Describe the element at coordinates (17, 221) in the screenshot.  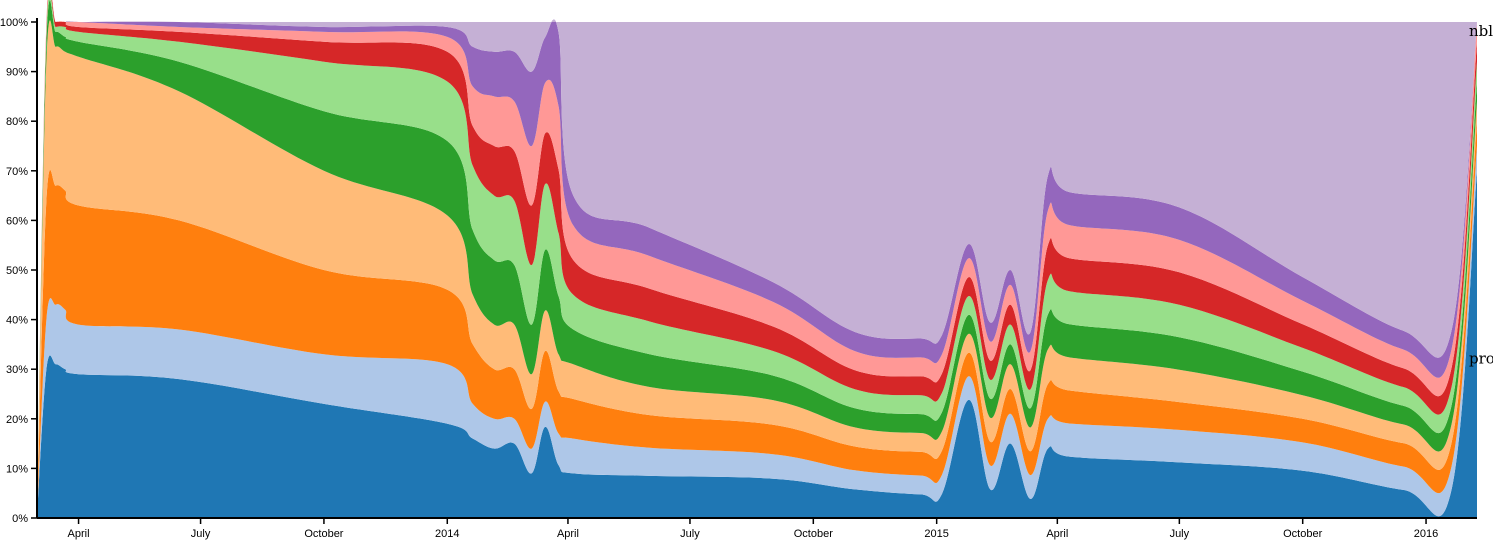
I see `y-tick-label: 60%` at that location.